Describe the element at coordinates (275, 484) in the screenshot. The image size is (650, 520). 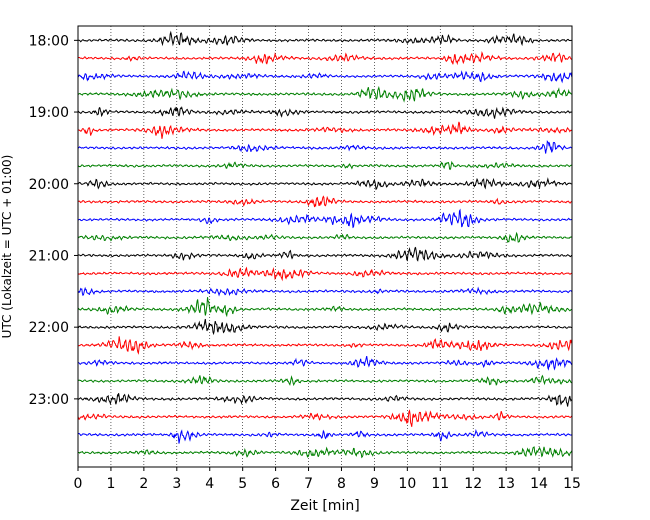
I see `x-tick-label: 6` at that location.